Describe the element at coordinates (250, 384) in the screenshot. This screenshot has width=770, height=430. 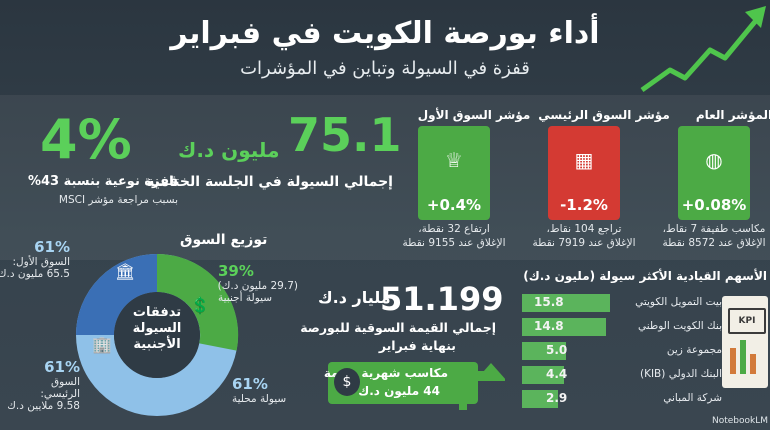
I see `local-pct: 61%` at that location.